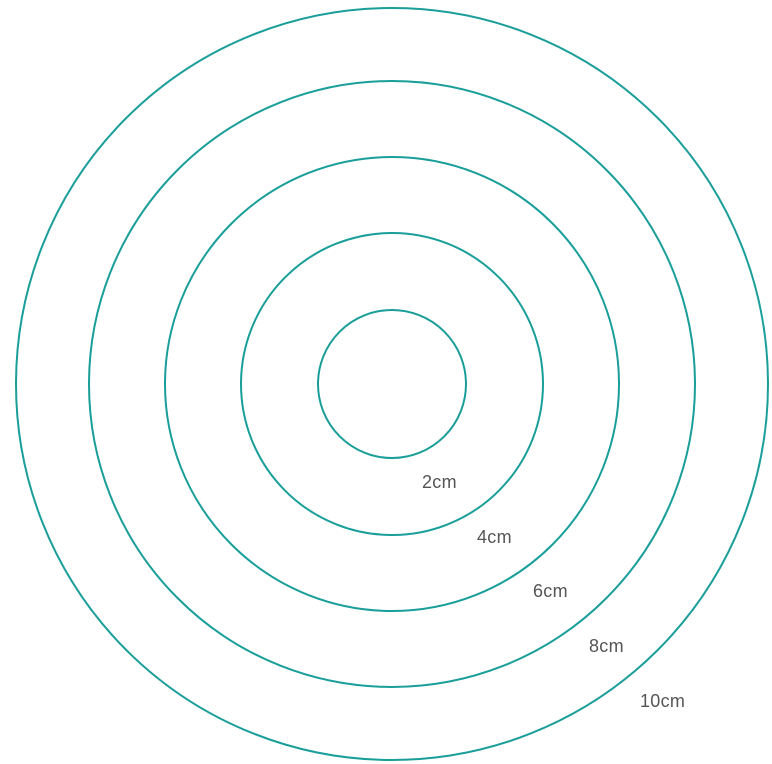  I want to click on ring-label-8cm: 8cm, so click(606, 646).